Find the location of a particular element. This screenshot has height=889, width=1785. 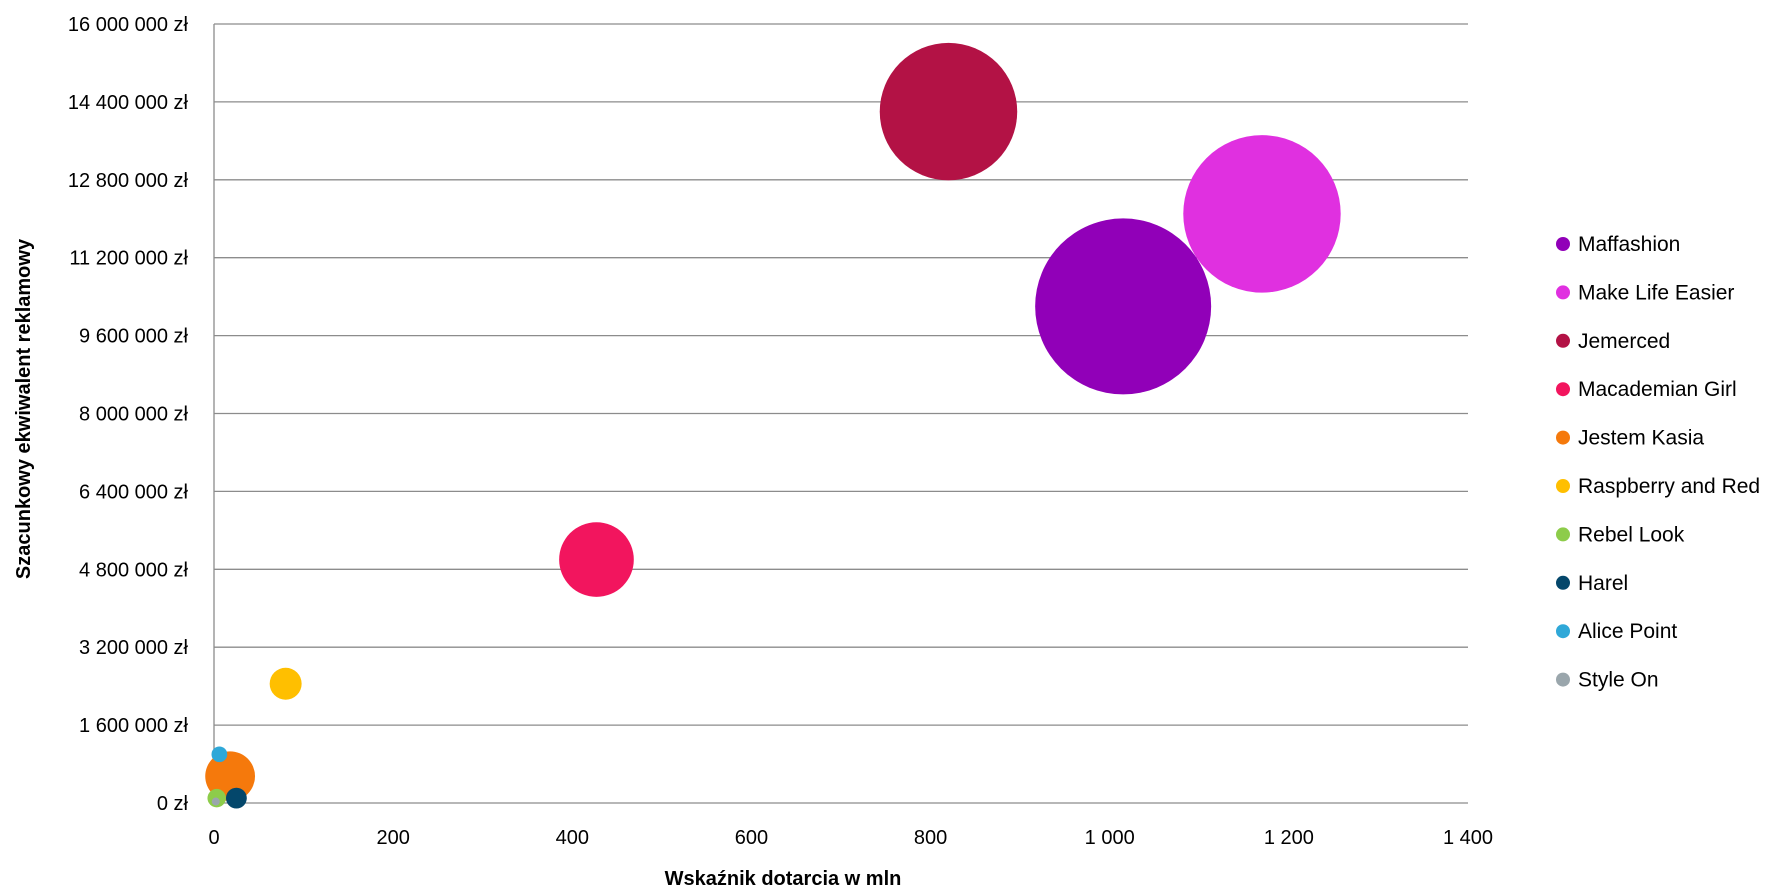

y-tick-label: 4 800 000 zł is located at coordinates (134, 570).